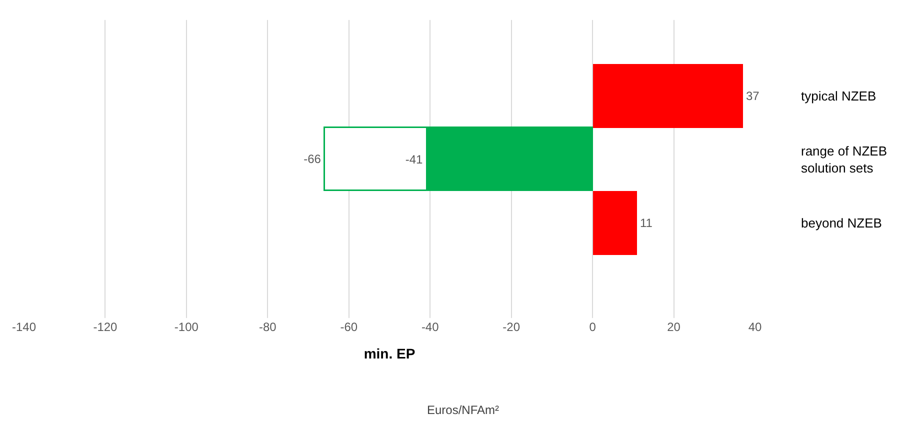  What do you see at coordinates (511, 327) in the screenshot?
I see `x-tick-label: -20` at bounding box center [511, 327].